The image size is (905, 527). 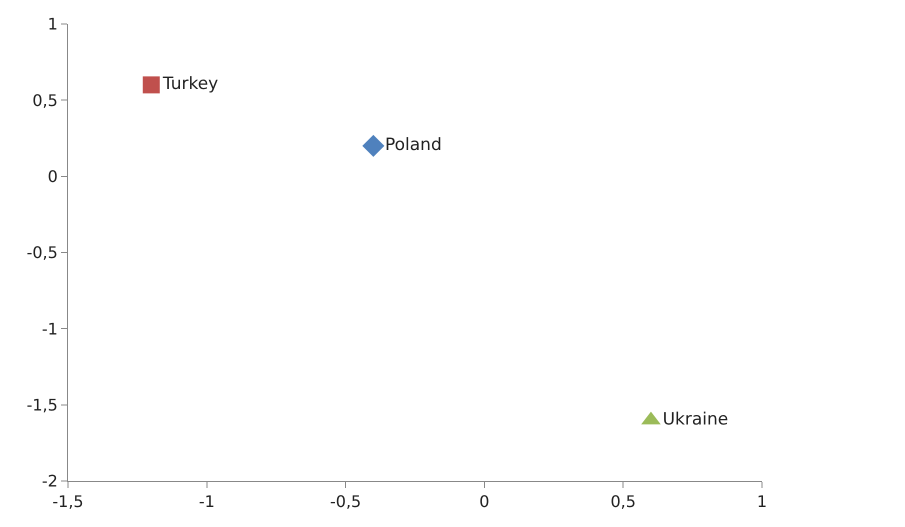 I want to click on y-tick-label: -1,5, so click(x=42, y=404).